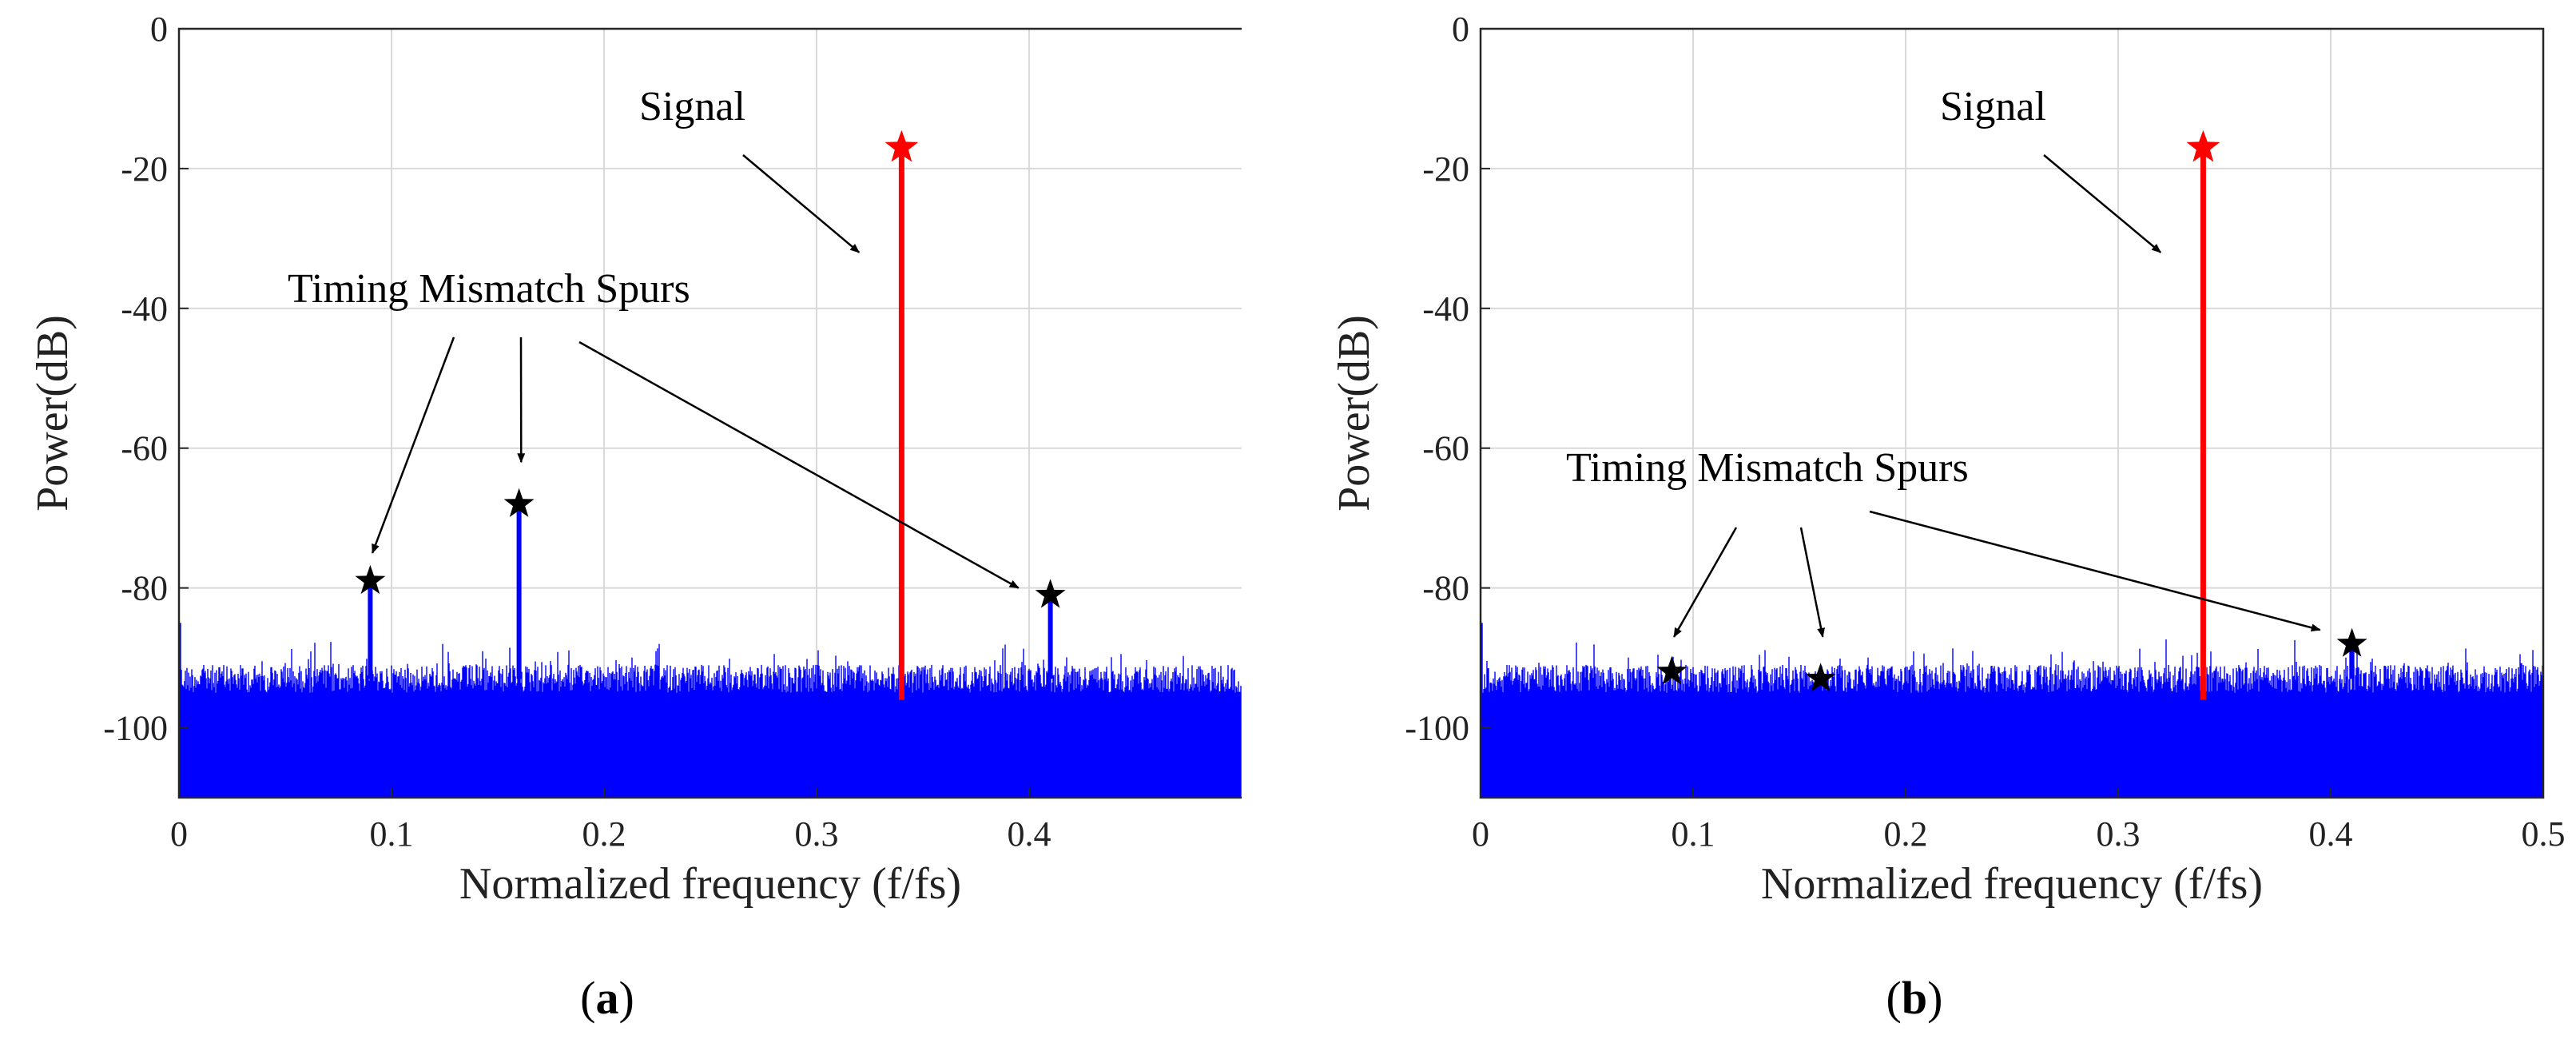  What do you see at coordinates (1914, 998) in the screenshot?
I see `panel-b-label: (b)` at bounding box center [1914, 998].